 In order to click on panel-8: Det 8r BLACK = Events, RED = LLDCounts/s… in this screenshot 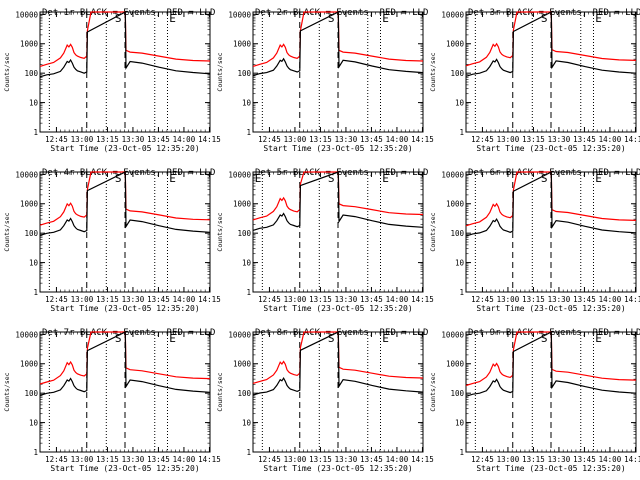, I will do `click(325, 400)`.